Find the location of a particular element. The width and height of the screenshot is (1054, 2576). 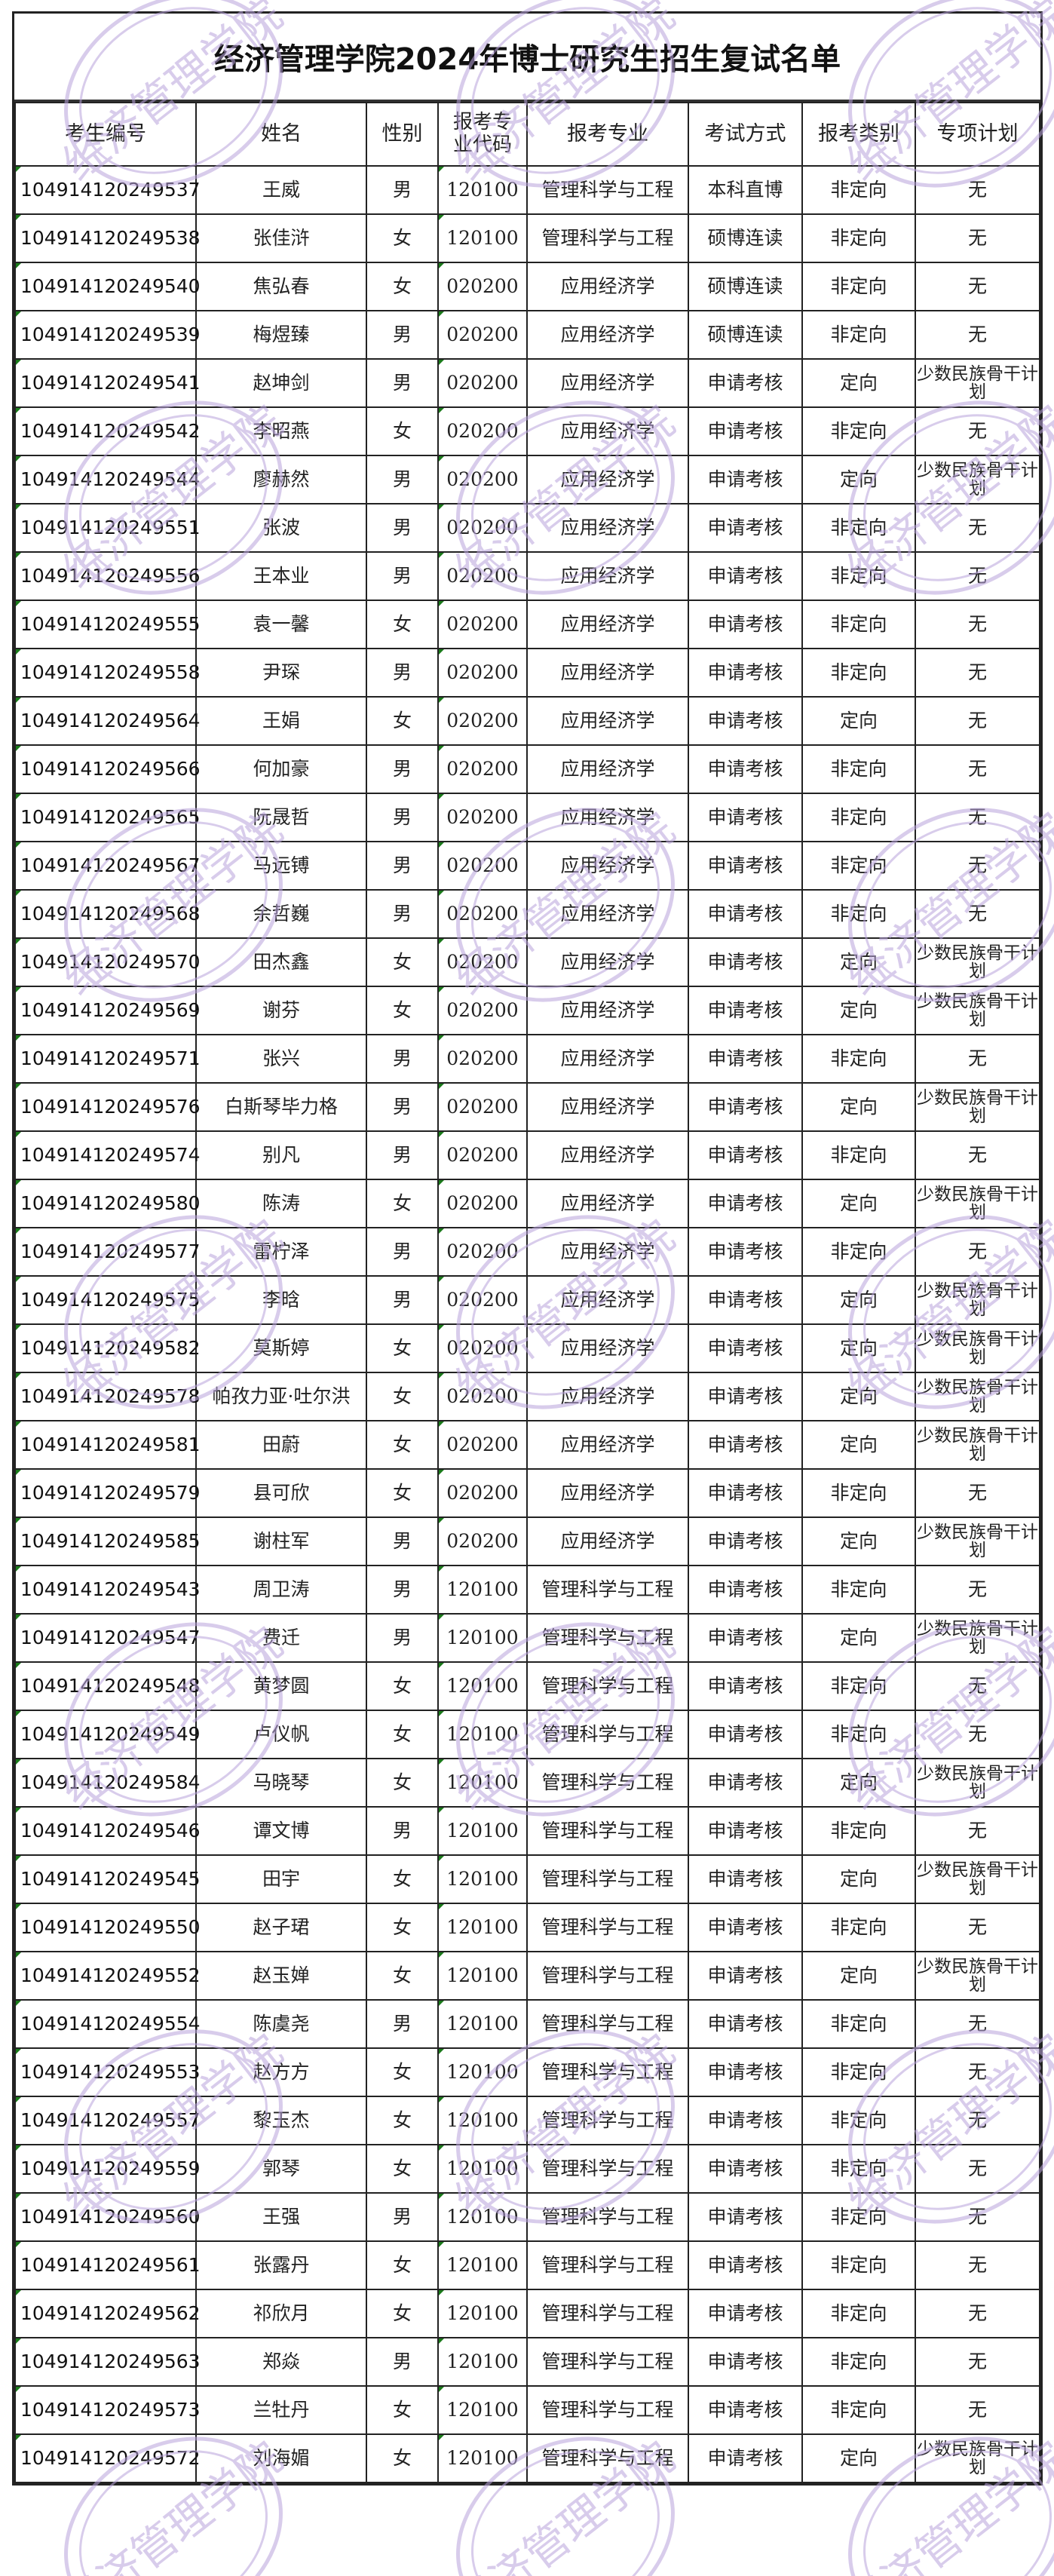

cell-candidate-name: 雷柠泽 is located at coordinates (281, 1252).